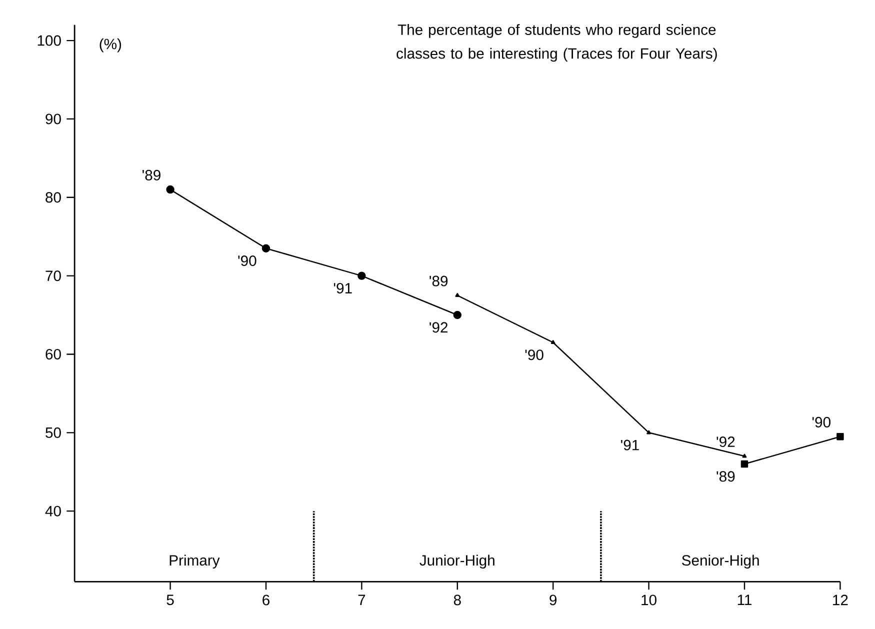  I want to click on y-tick-label: 50, so click(53, 432).